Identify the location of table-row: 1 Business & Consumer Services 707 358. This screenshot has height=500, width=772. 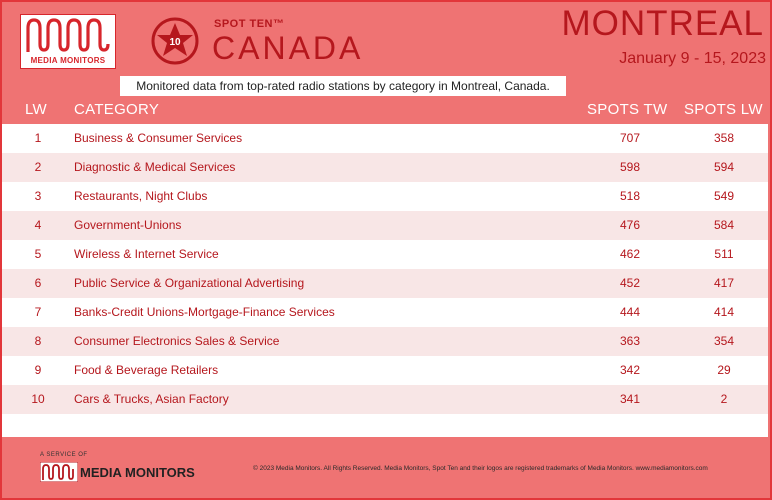
(385, 138).